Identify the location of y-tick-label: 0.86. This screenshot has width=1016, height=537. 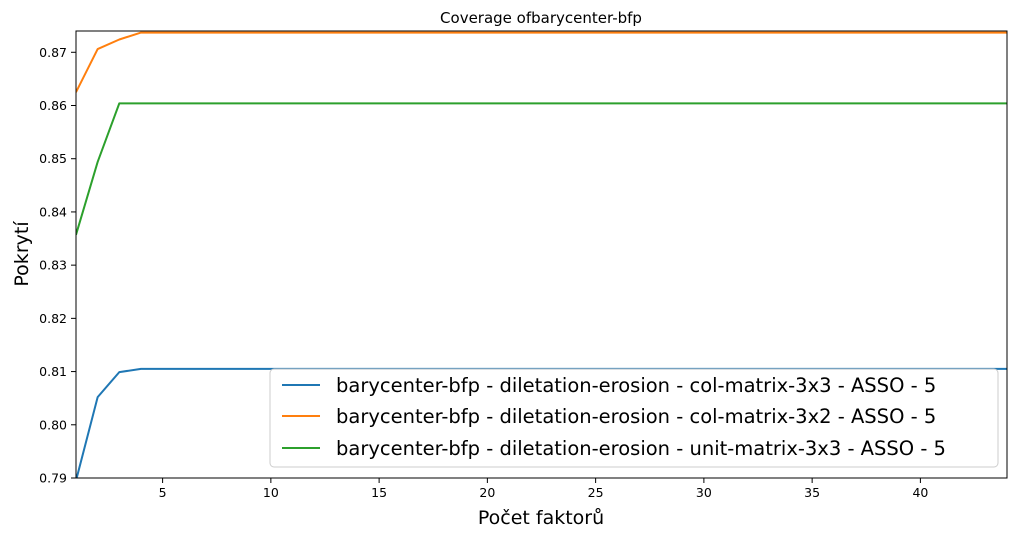
(53, 105).